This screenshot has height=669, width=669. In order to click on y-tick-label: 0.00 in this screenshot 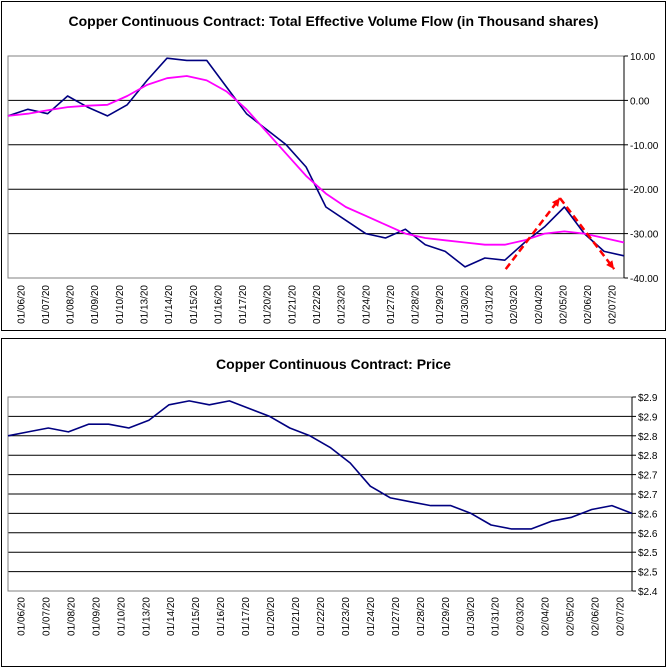, I will do `click(640, 101)`.